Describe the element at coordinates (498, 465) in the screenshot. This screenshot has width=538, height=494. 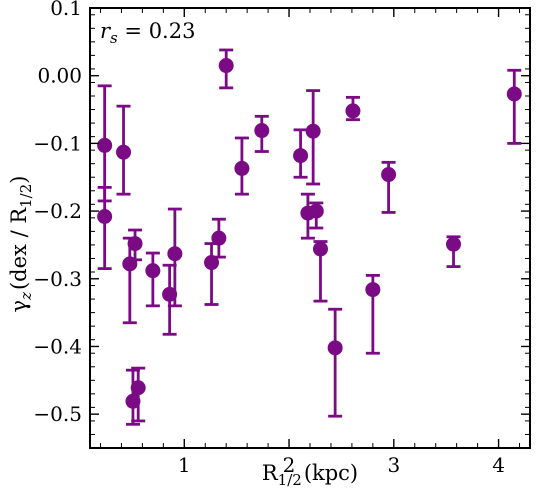
I see `x-tick-label: 4` at that location.